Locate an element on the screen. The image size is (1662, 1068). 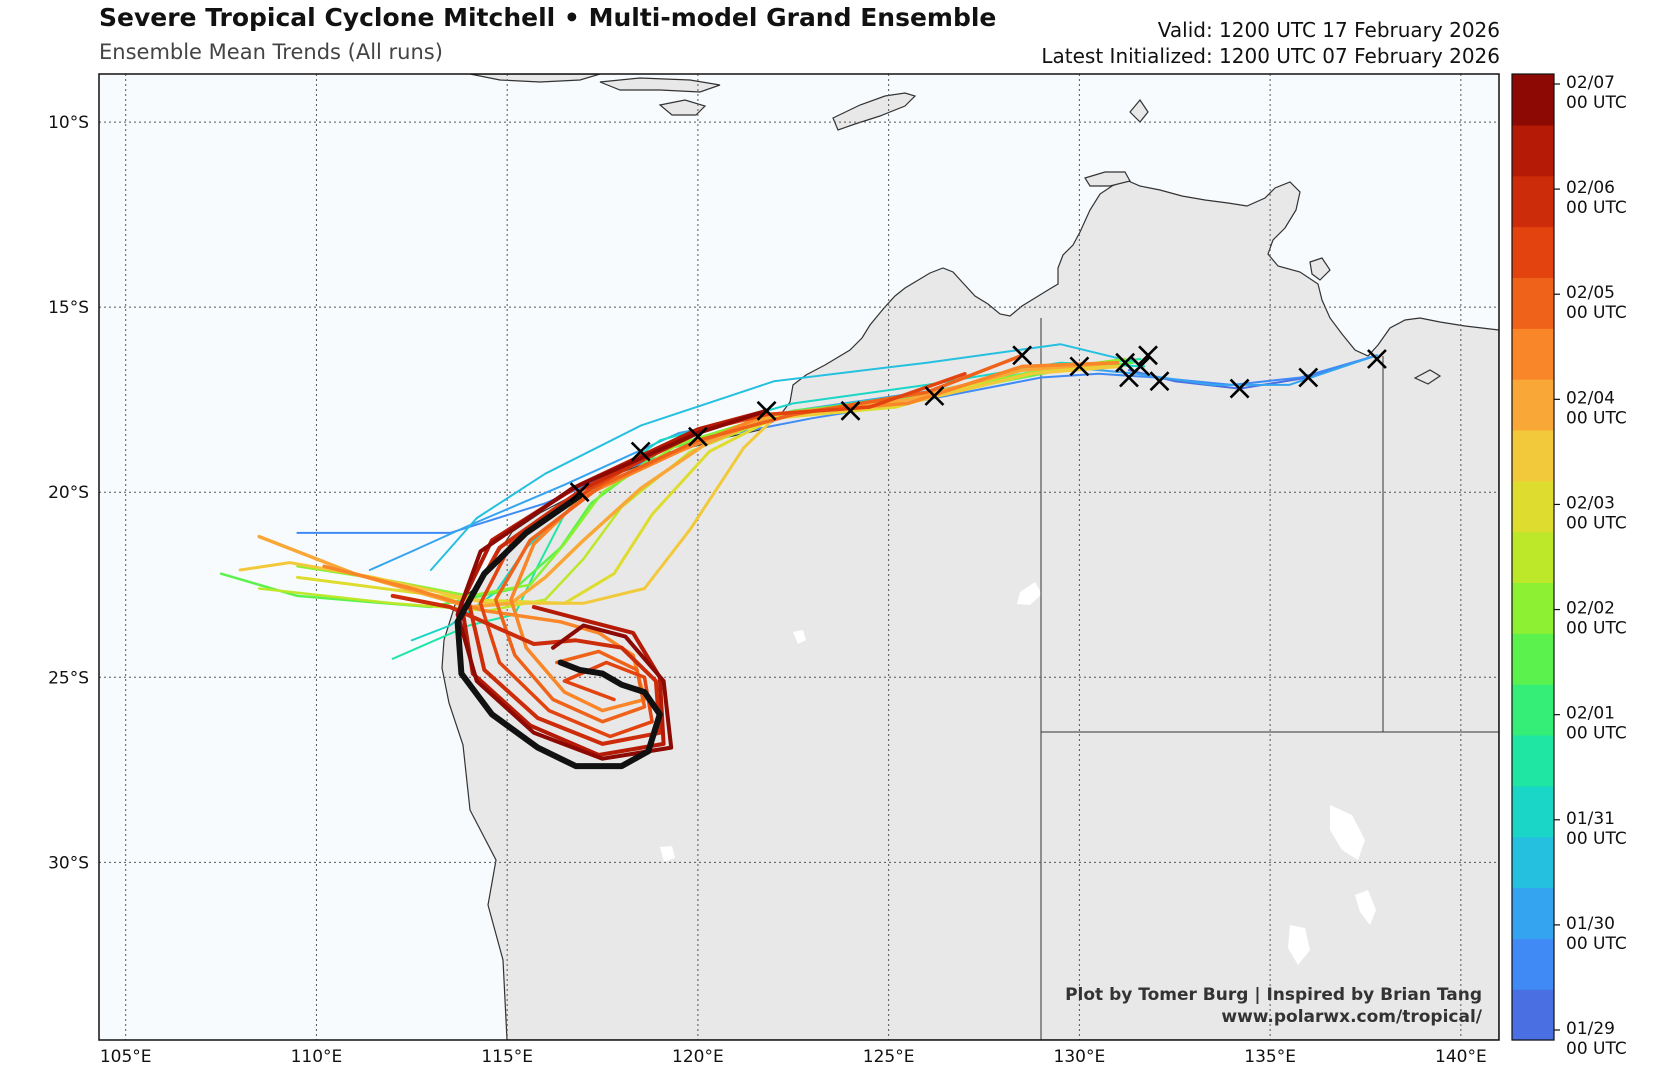
colorbar-date-label: 01/30 is located at coordinates (1590, 924).